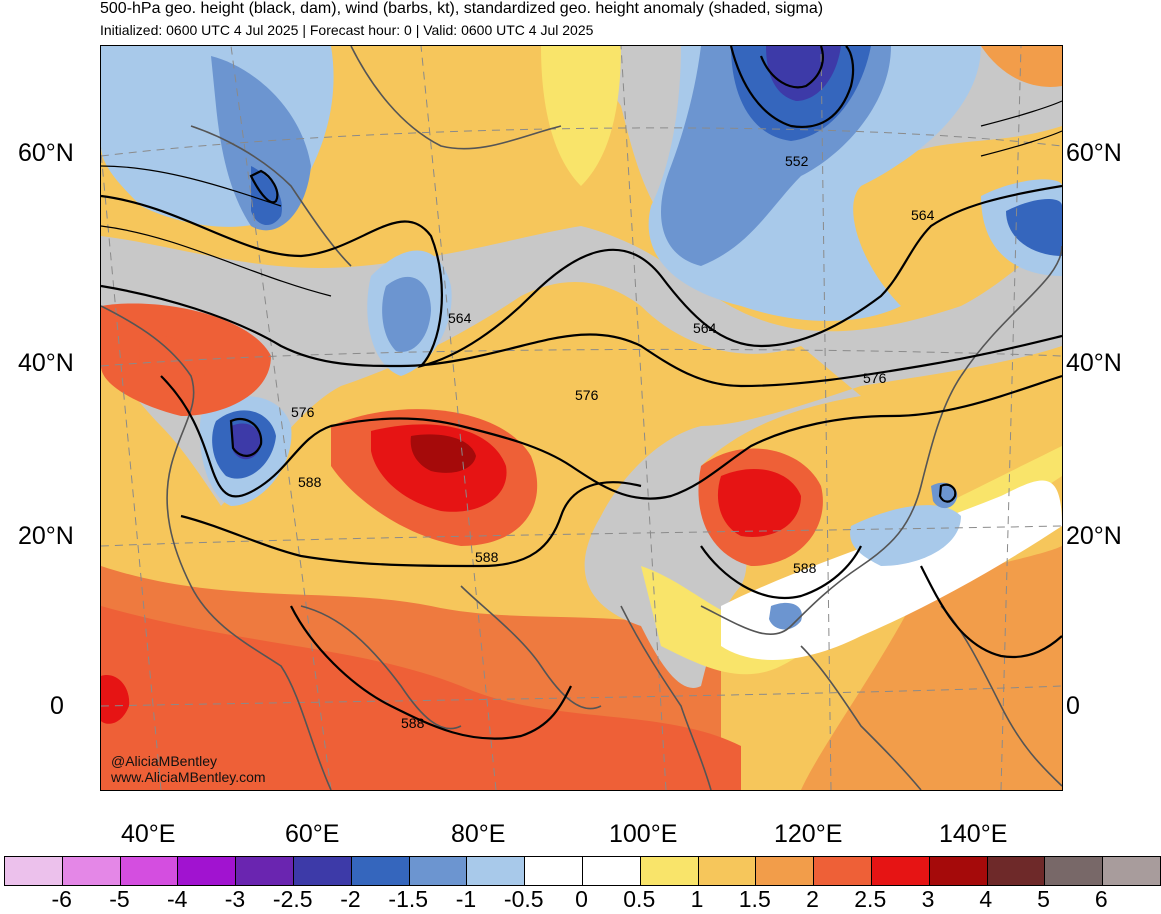 The height and width of the screenshot is (914, 1161). Describe the element at coordinates (1034, 227) in the screenshot. I see `anomaly-region-blue-okhotsk-inner` at that location.